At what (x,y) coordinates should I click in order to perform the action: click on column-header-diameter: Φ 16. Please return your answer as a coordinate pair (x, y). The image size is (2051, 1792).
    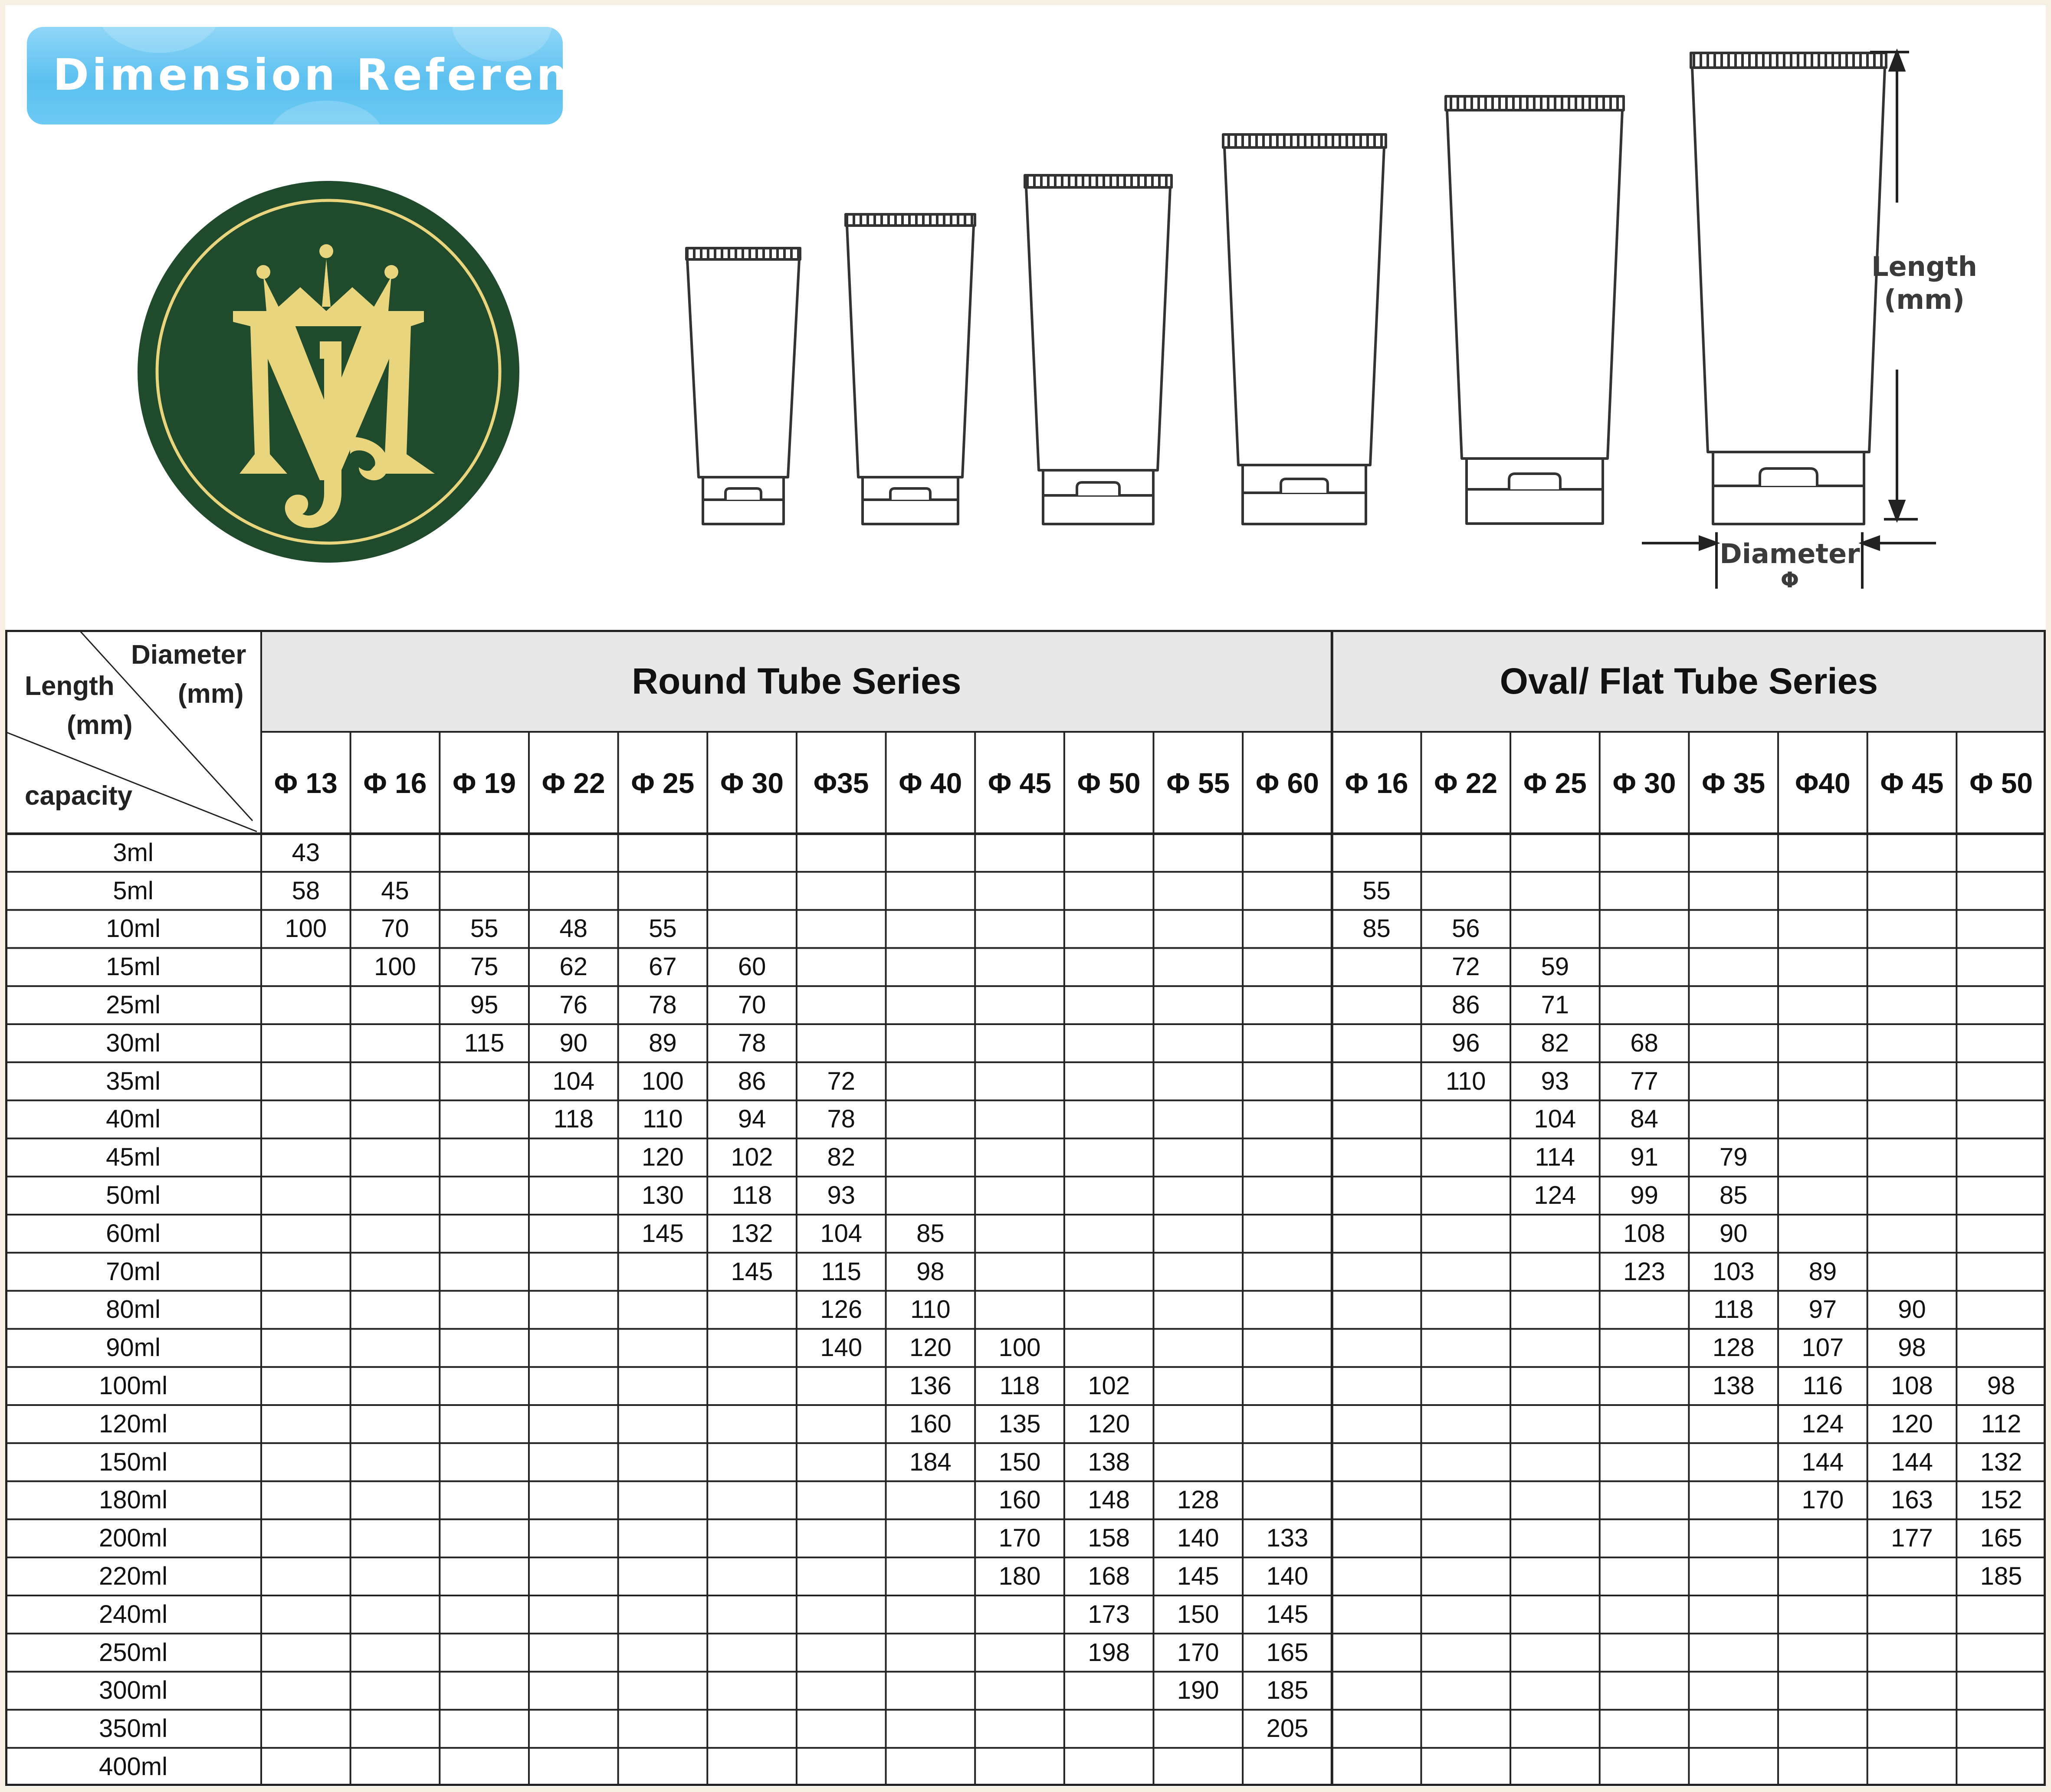
    Looking at the image, I should click on (1376, 783).